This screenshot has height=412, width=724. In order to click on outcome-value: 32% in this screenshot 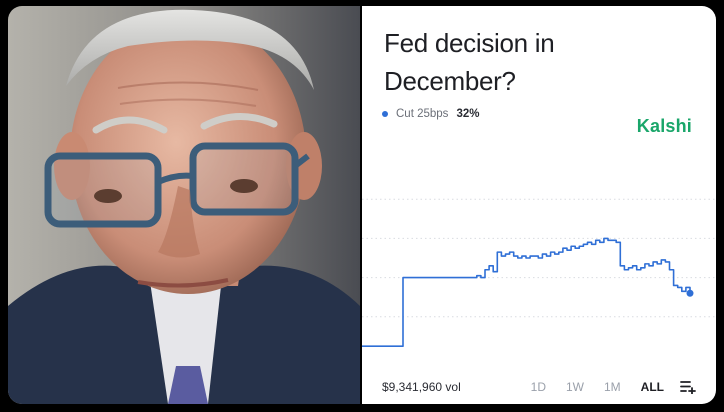, I will do `click(468, 114)`.